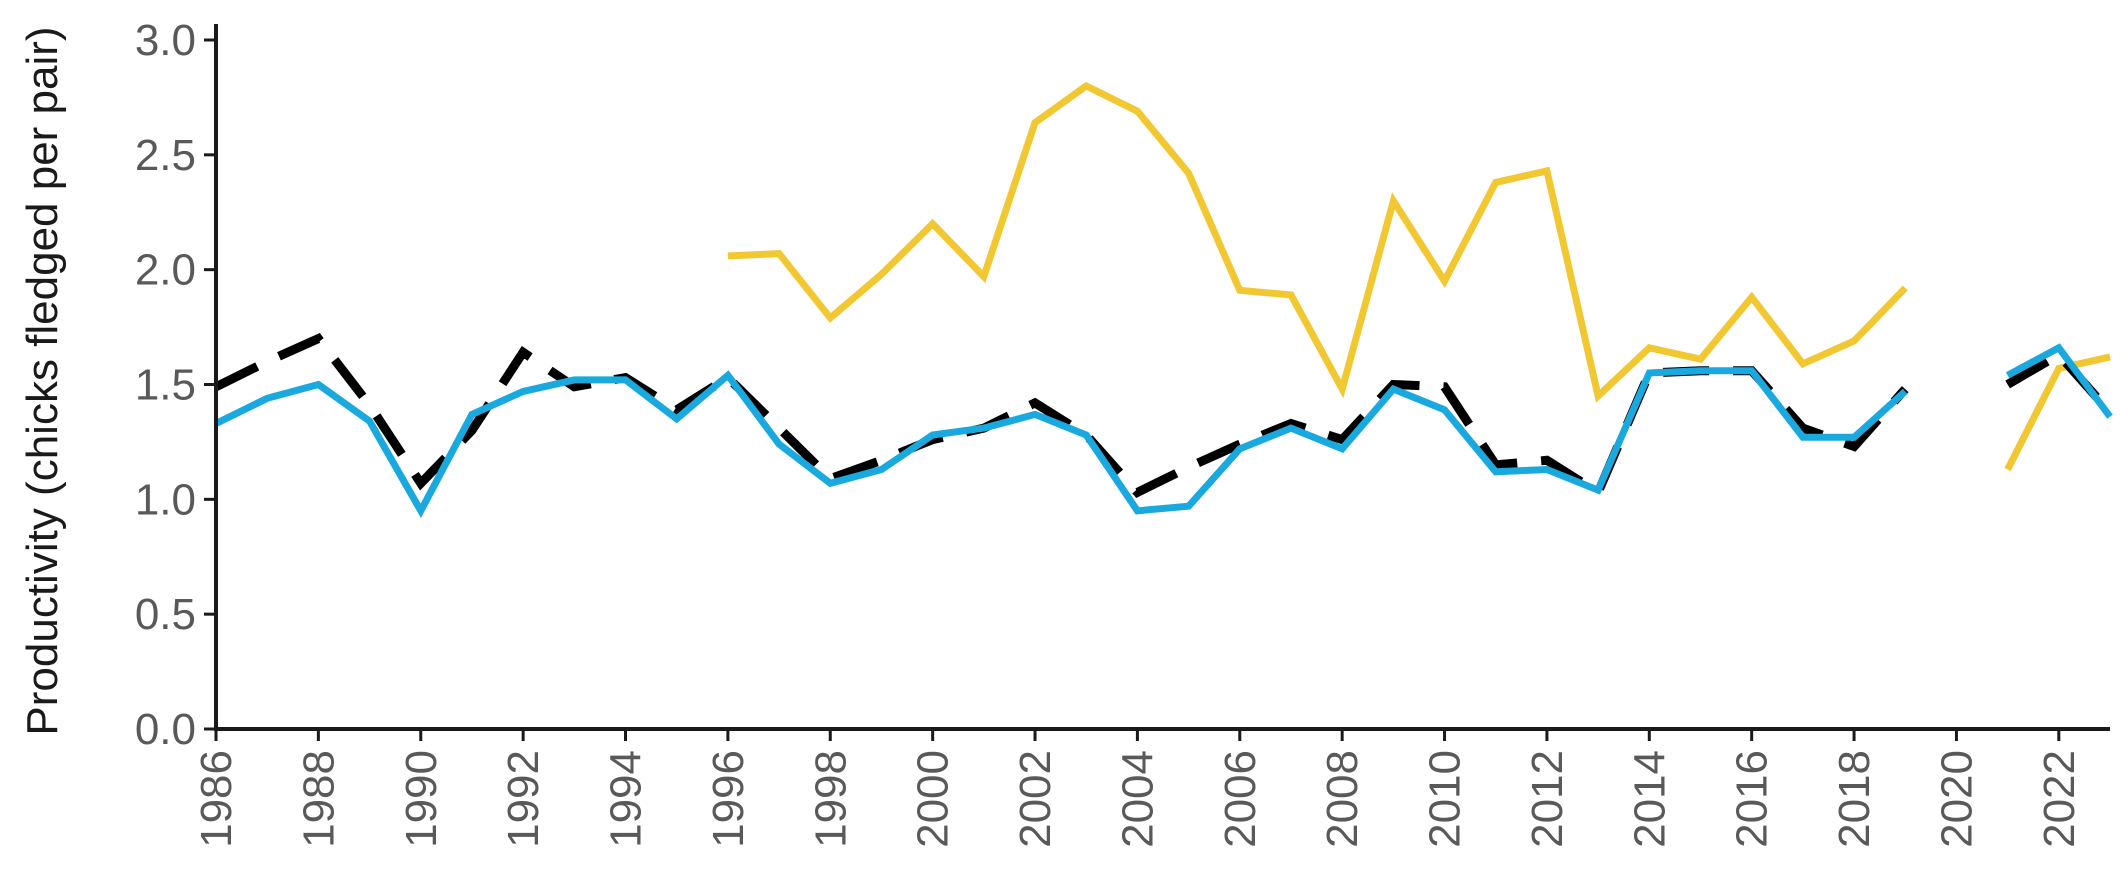 This screenshot has width=2125, height=869. I want to click on x-tick-label: 2008, so click(1342, 799).